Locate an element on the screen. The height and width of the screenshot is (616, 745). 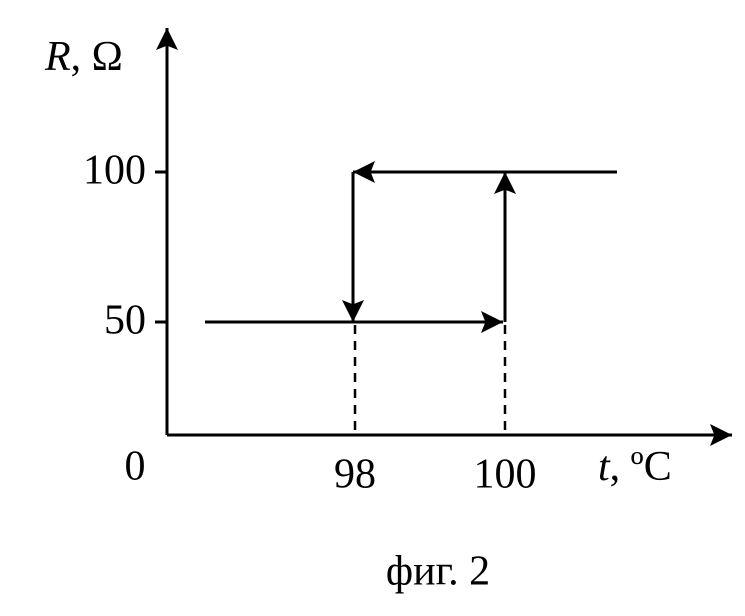
y-tick-label: 100 is located at coordinates (114, 171).